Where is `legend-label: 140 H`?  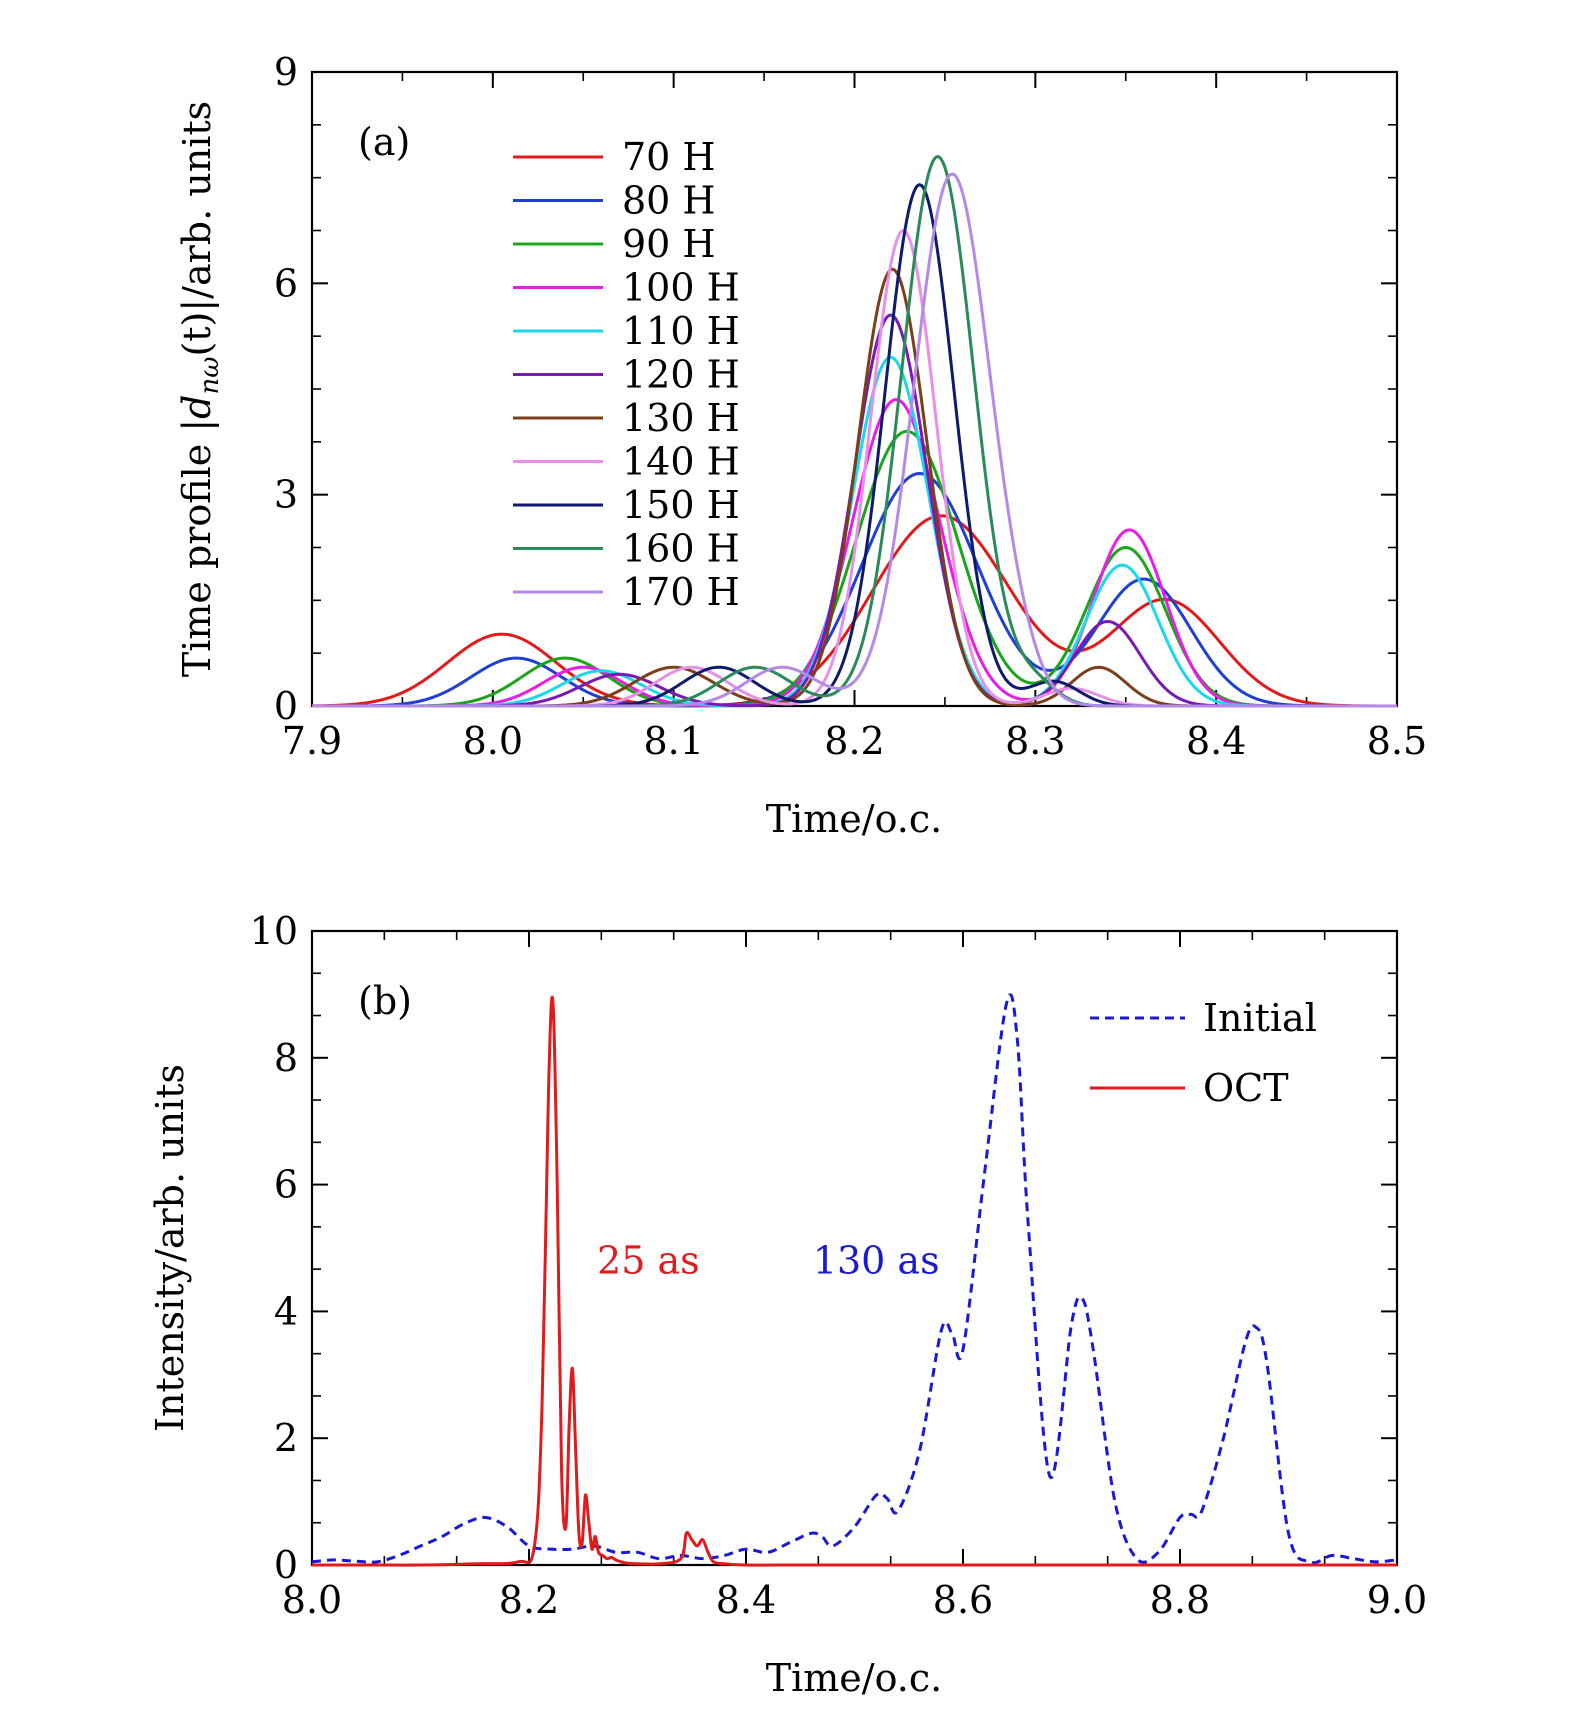 legend-label: 140 H is located at coordinates (681, 462).